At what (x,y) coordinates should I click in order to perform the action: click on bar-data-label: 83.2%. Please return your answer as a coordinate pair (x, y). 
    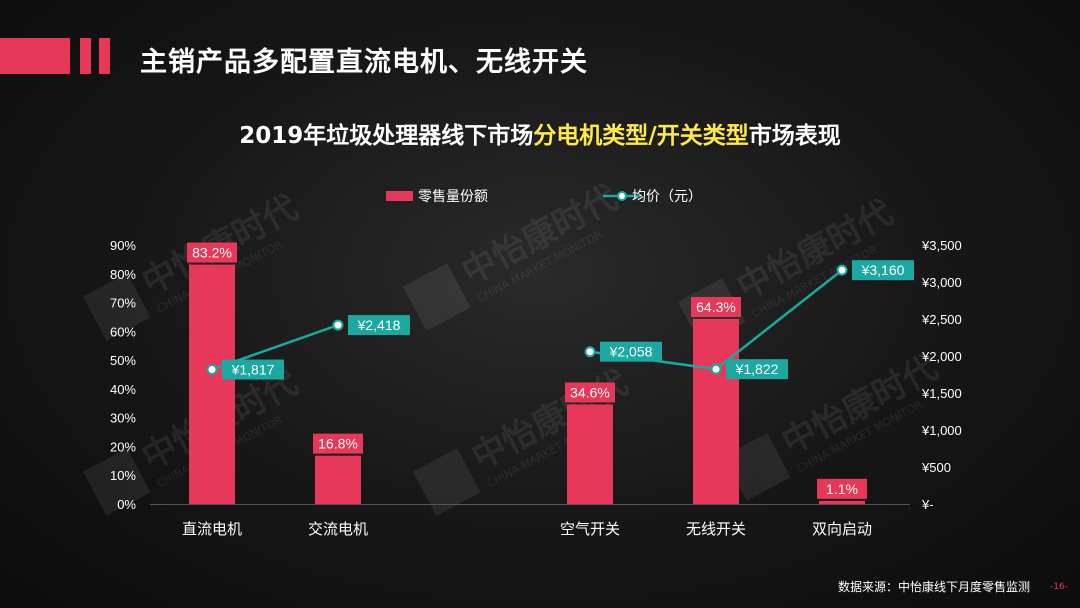
    Looking at the image, I should click on (212, 253).